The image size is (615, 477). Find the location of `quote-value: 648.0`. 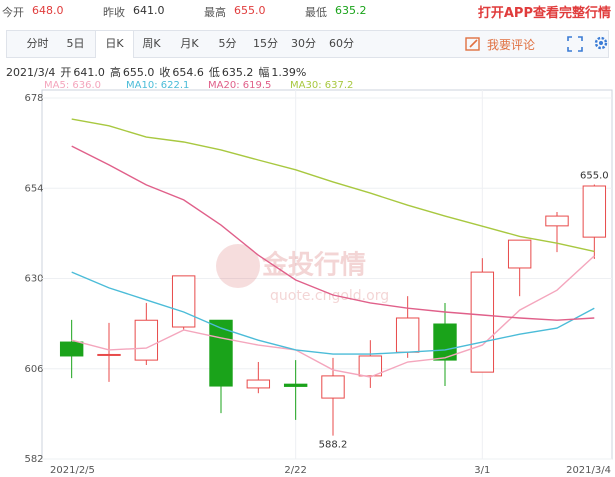

quote-value: 648.0 is located at coordinates (48, 10).